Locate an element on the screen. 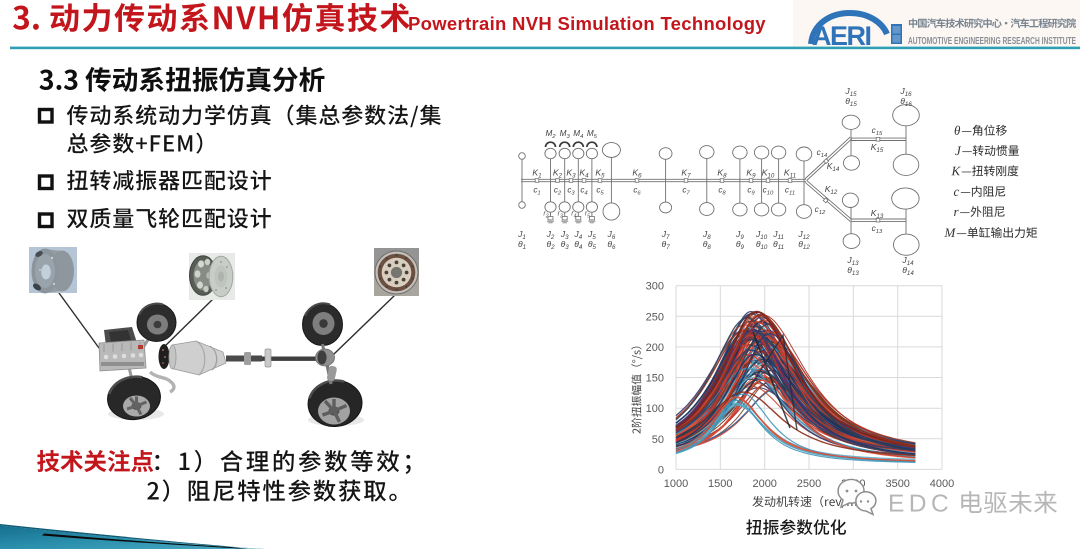 Image resolution: width=1080 pixels, height=549 pixels. svg-text: c11 is located at coordinates (790, 191).